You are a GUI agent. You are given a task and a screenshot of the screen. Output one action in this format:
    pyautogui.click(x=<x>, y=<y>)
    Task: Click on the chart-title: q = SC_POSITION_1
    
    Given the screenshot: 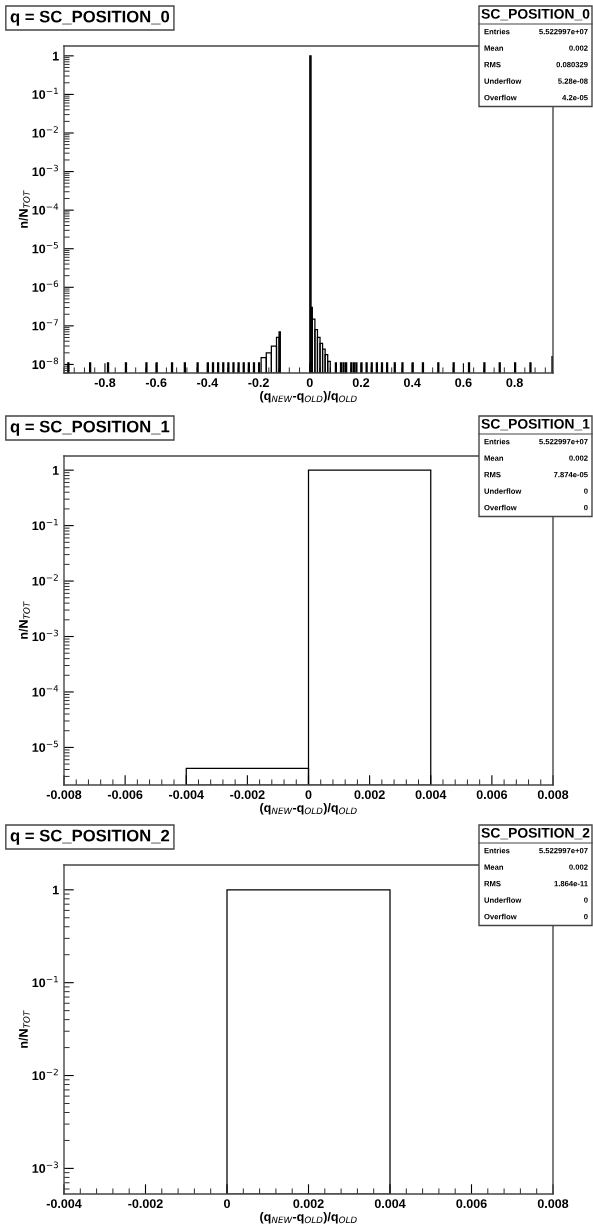 What is the action you would take?
    pyautogui.click(x=90, y=428)
    